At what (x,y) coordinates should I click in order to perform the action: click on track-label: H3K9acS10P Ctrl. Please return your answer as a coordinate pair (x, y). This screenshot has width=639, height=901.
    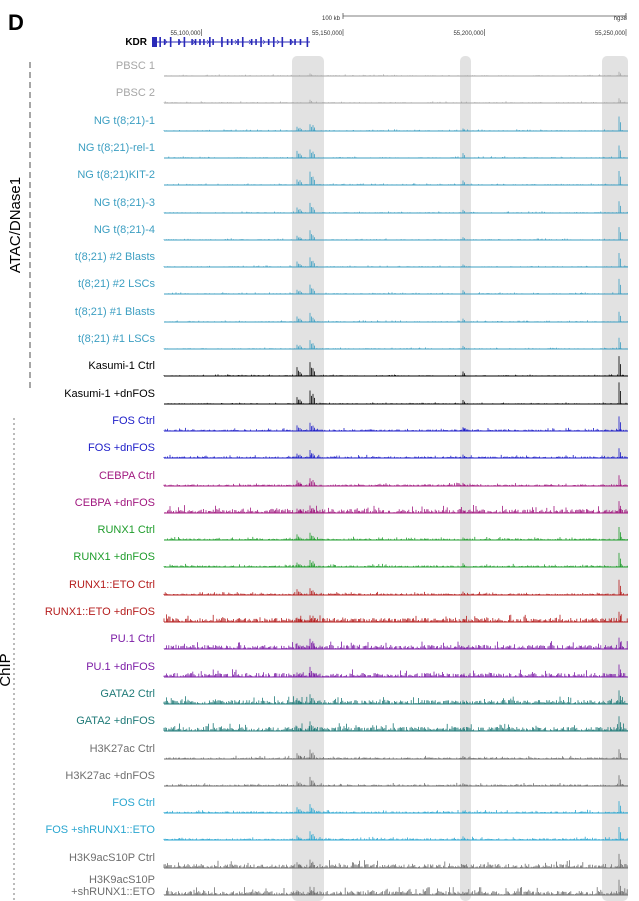
    Looking at the image, I should click on (112, 858).